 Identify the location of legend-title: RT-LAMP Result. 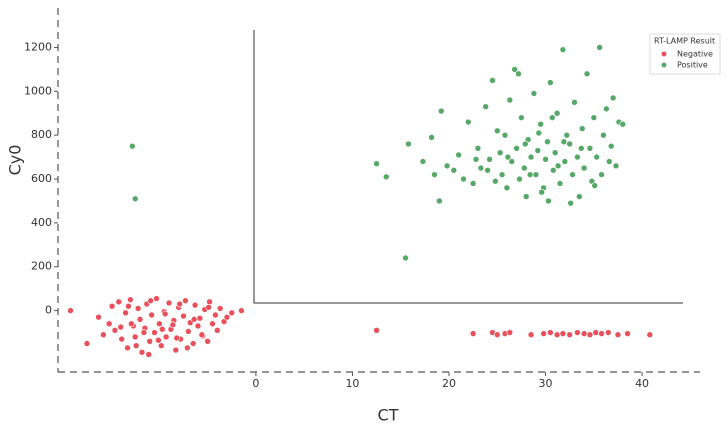
(684, 41).